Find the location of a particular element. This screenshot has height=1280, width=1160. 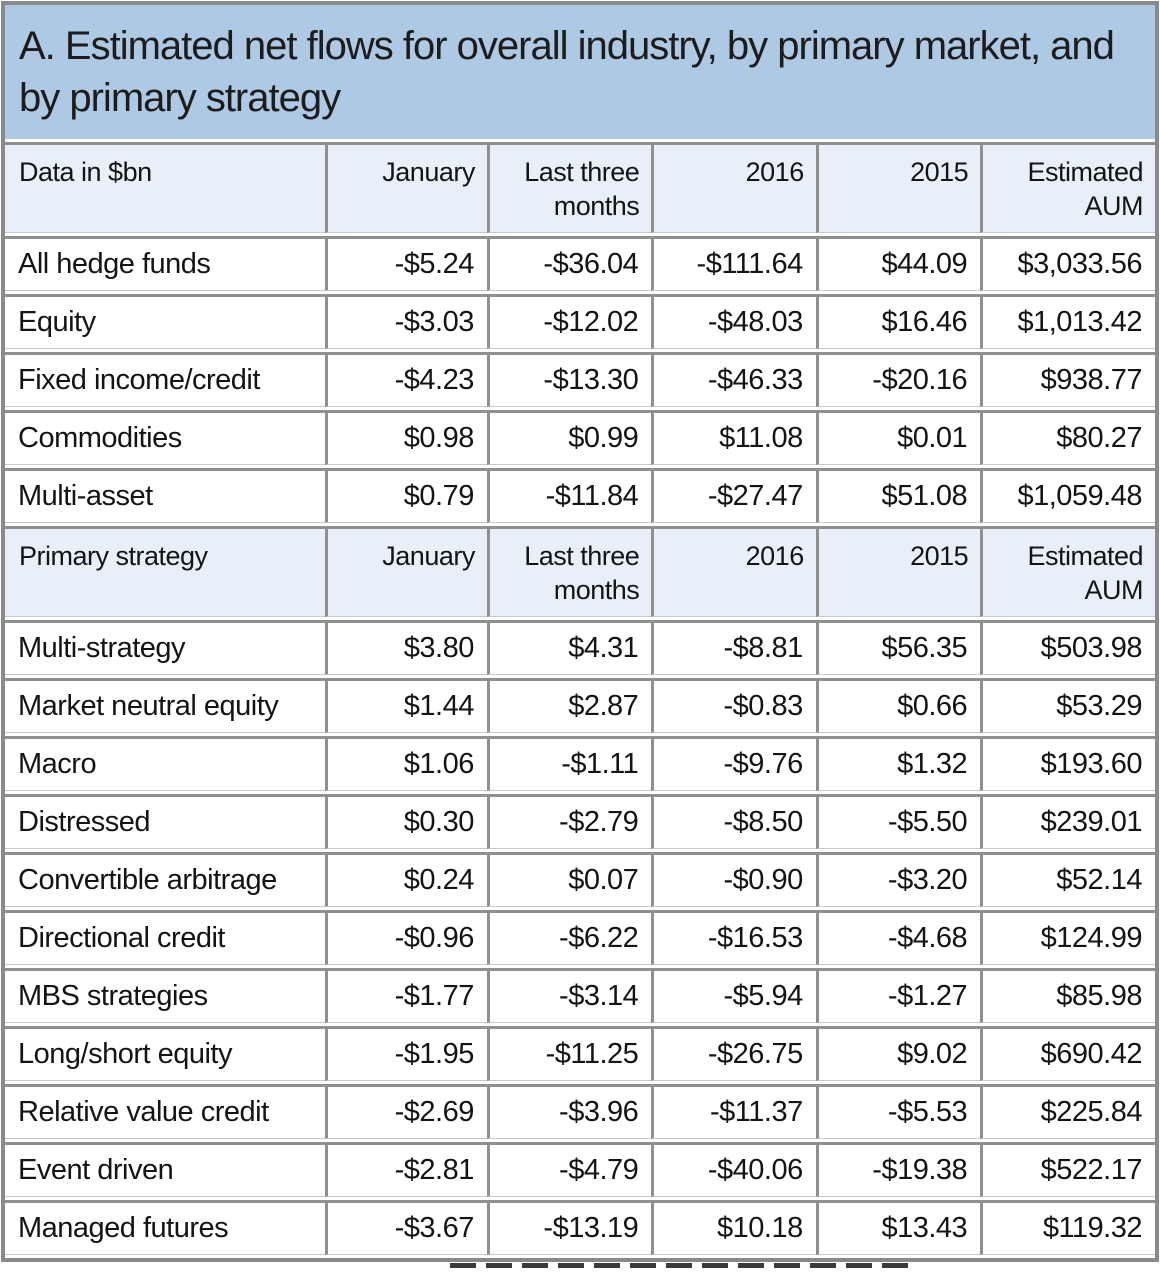

cell-value: -$4.68 is located at coordinates (898, 937).